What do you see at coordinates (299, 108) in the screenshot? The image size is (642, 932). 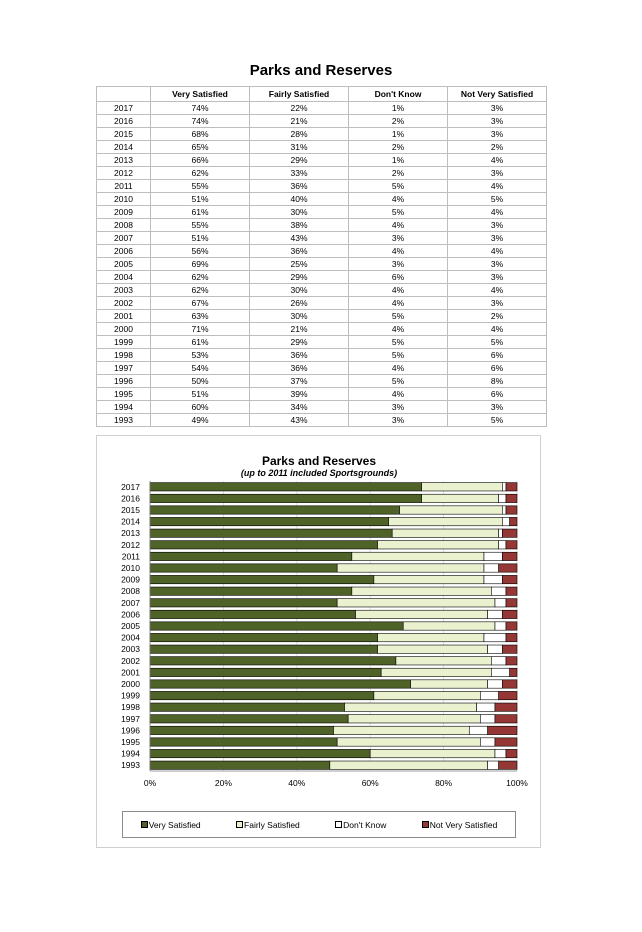 I see `table-cell-value: 22%` at bounding box center [299, 108].